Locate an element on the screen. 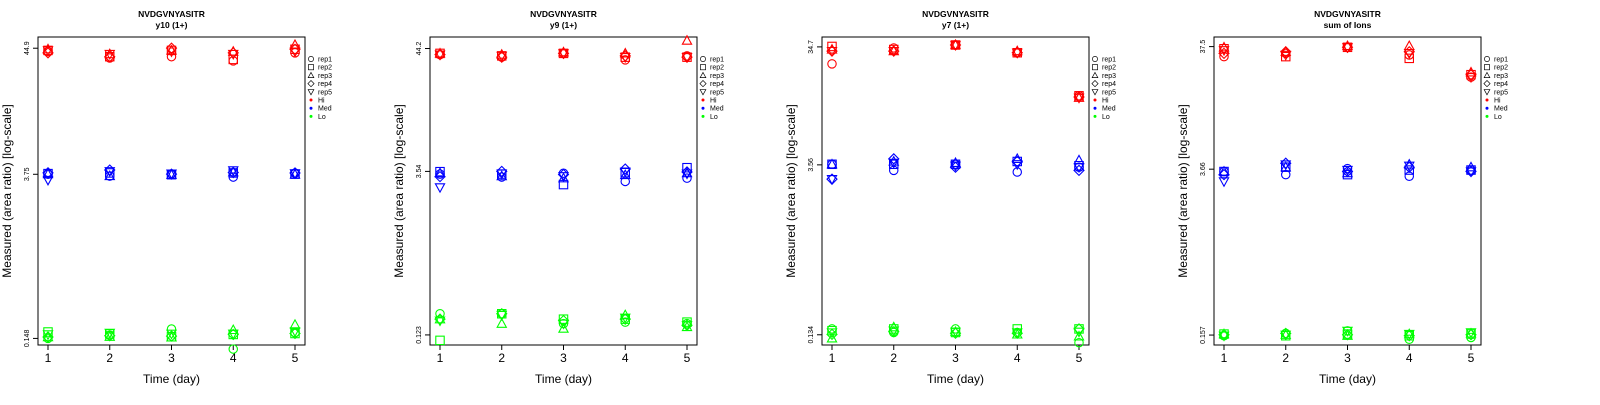 The image size is (1600, 405). y-tick-label: 34.7 is located at coordinates (811, 47).